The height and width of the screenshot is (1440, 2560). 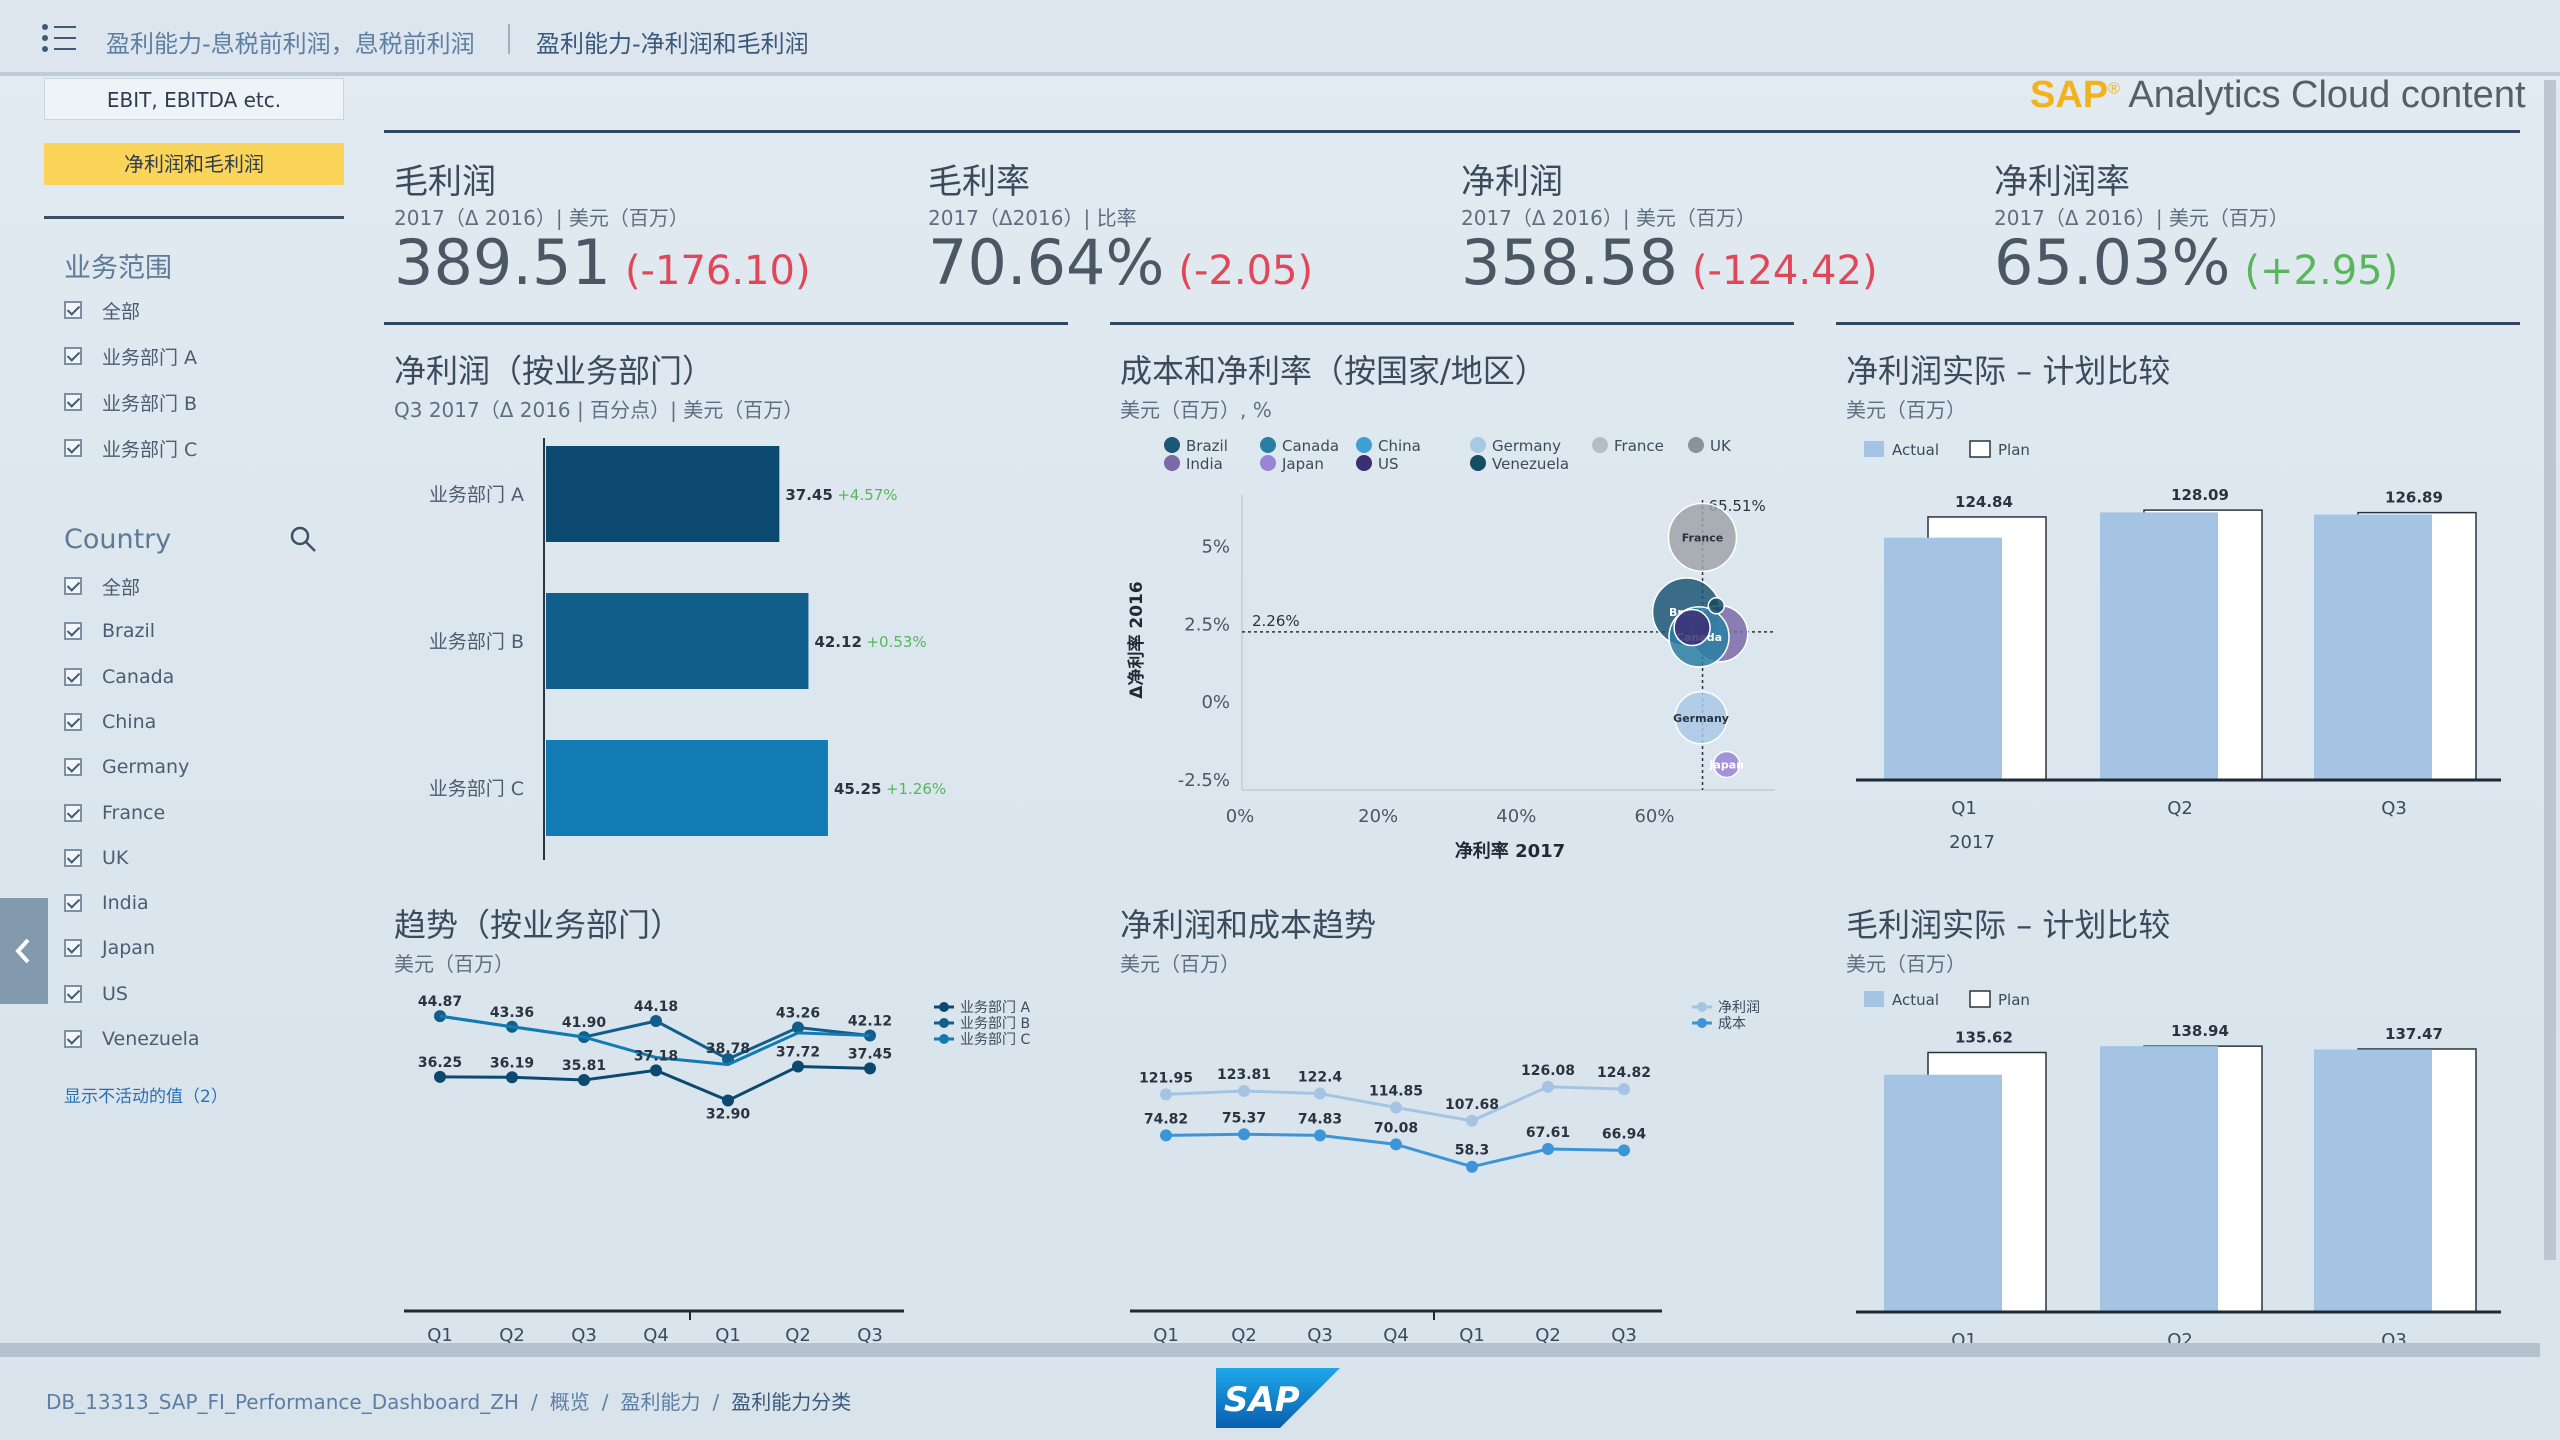 What do you see at coordinates (656, 1007) in the screenshot?
I see `point-label: 44.18` at bounding box center [656, 1007].